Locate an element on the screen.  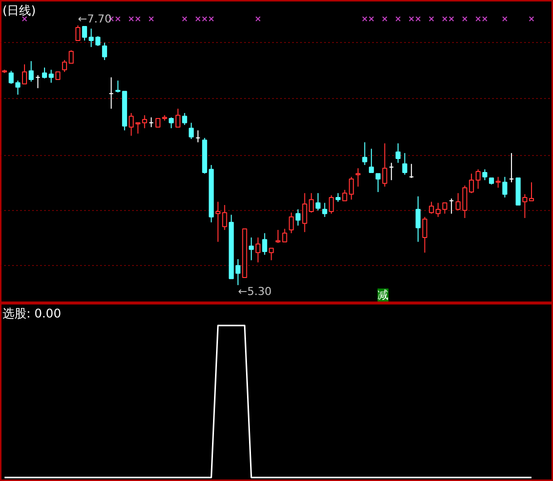
annotation: ←7.70 is located at coordinates (95, 19).